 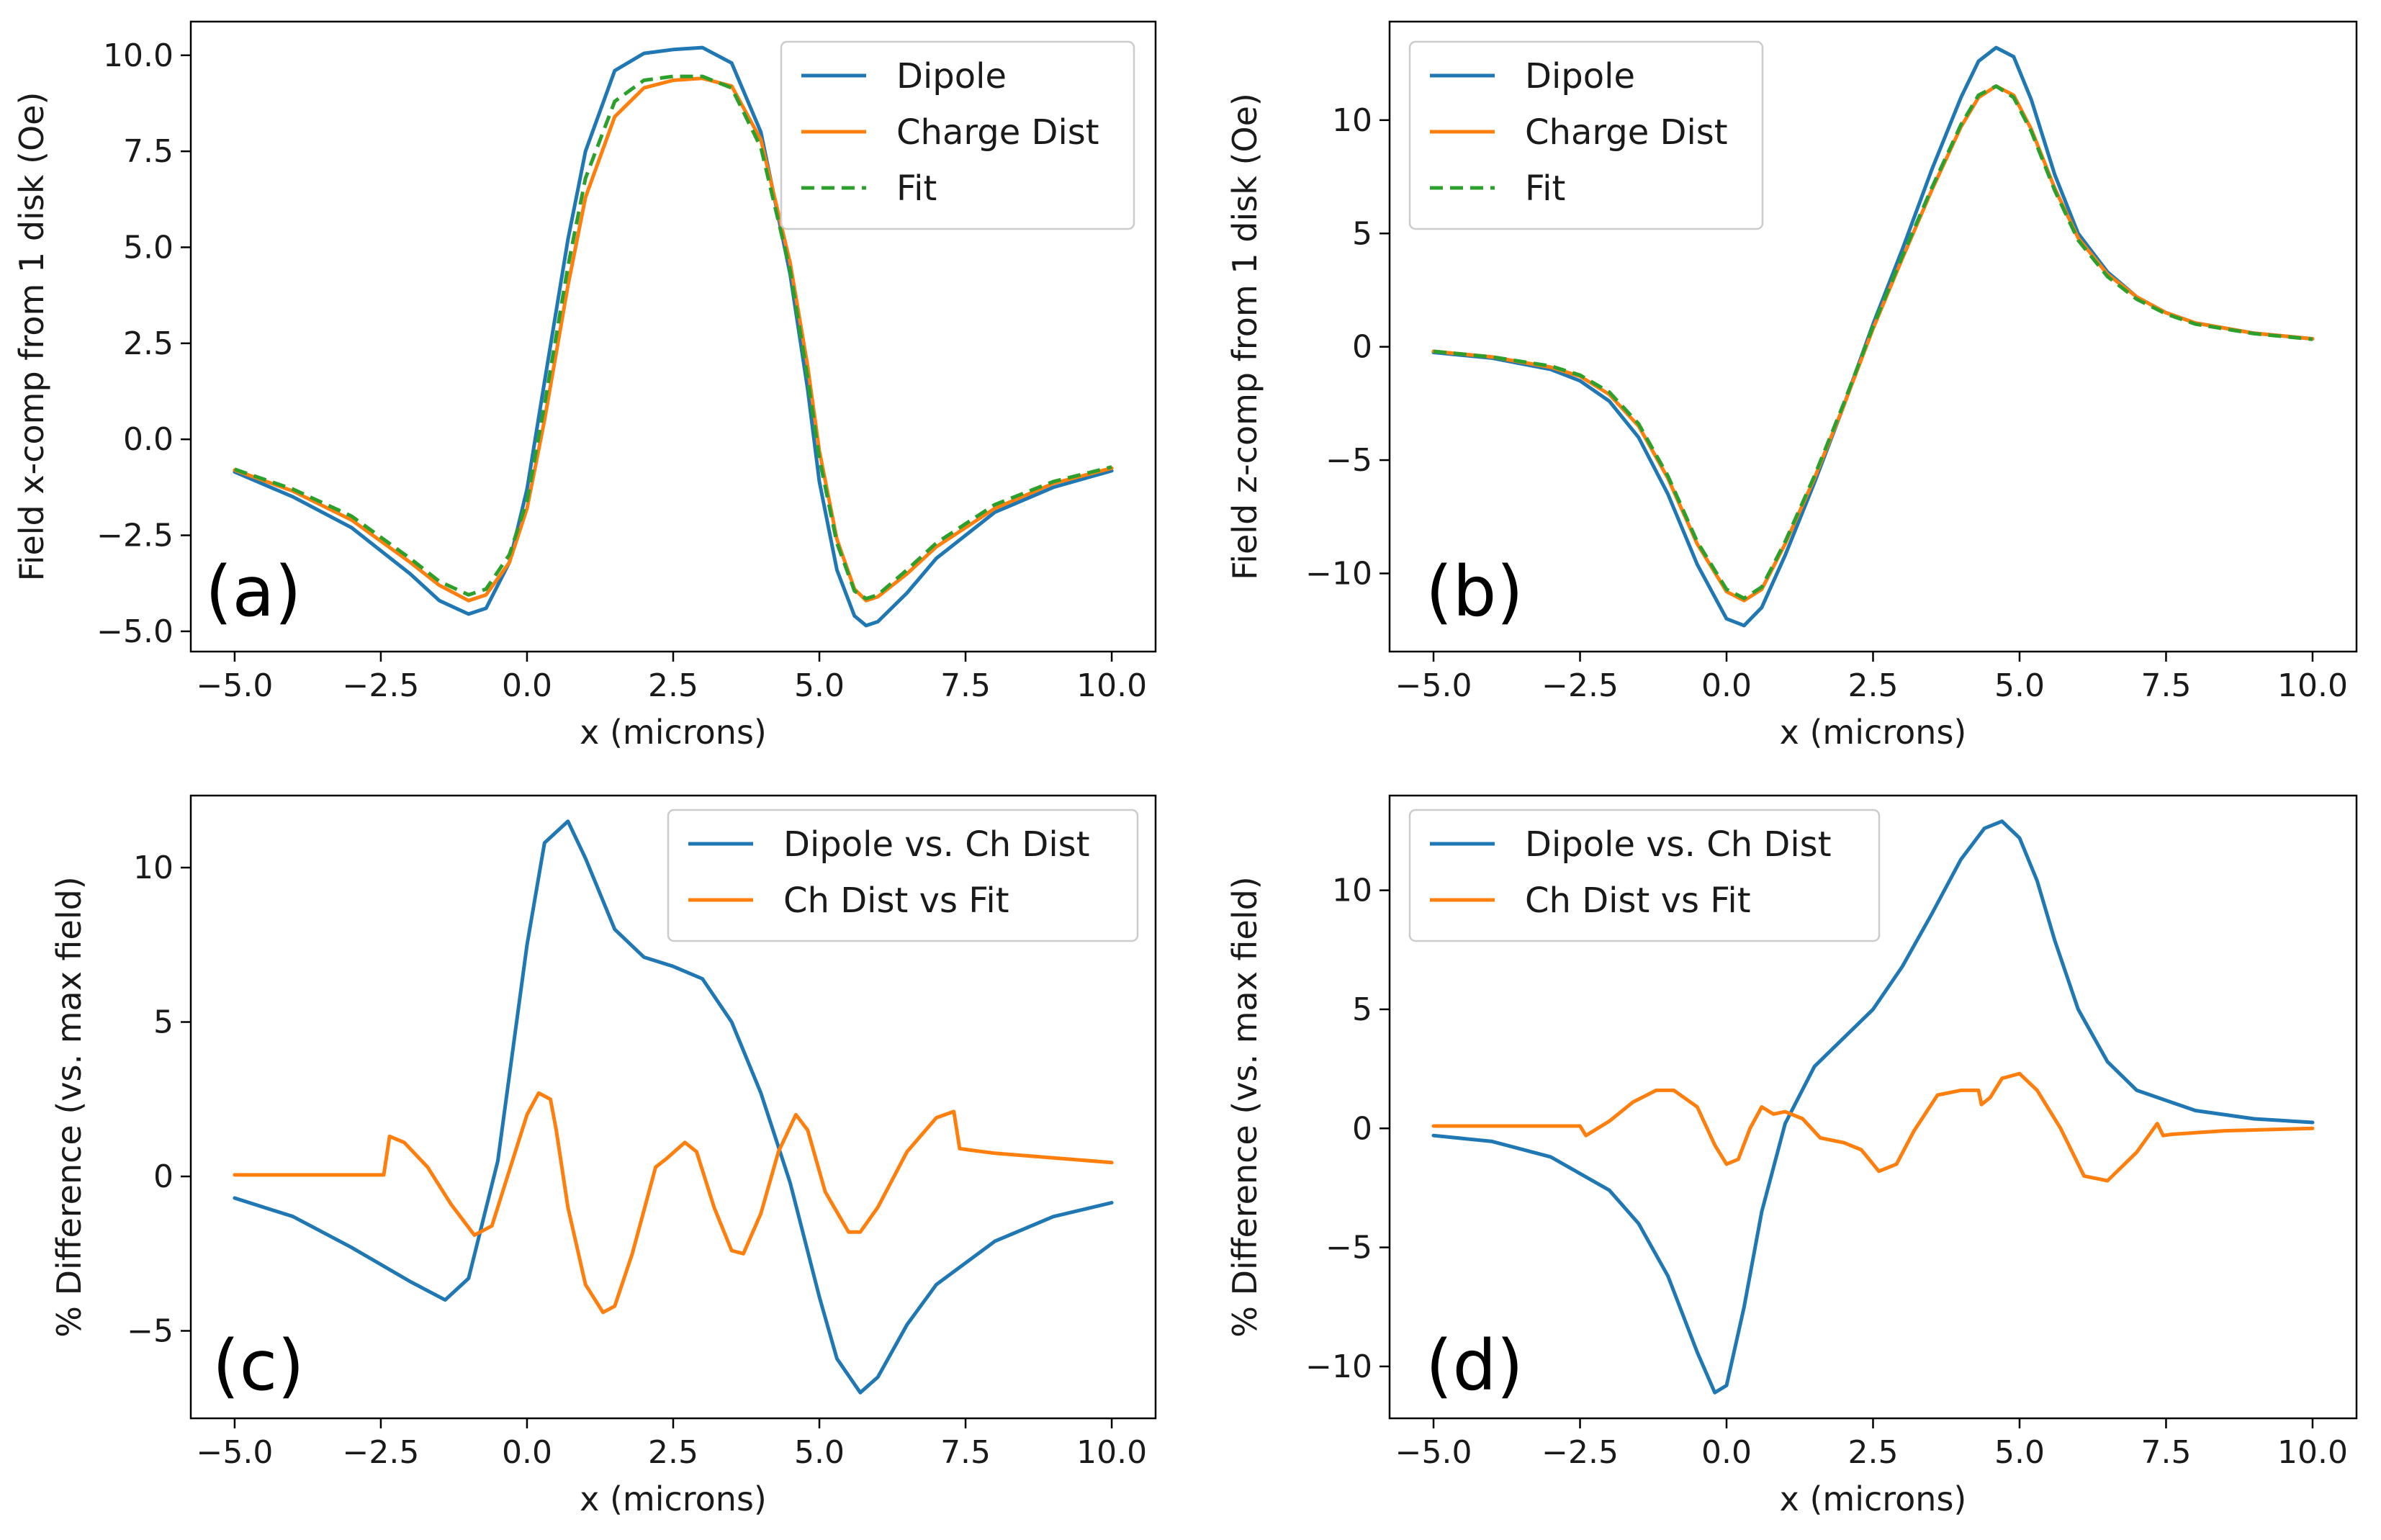 What do you see at coordinates (32, 337) in the screenshot?
I see `y-axis-label: Field x-comp from 1 disk (Oe)` at bounding box center [32, 337].